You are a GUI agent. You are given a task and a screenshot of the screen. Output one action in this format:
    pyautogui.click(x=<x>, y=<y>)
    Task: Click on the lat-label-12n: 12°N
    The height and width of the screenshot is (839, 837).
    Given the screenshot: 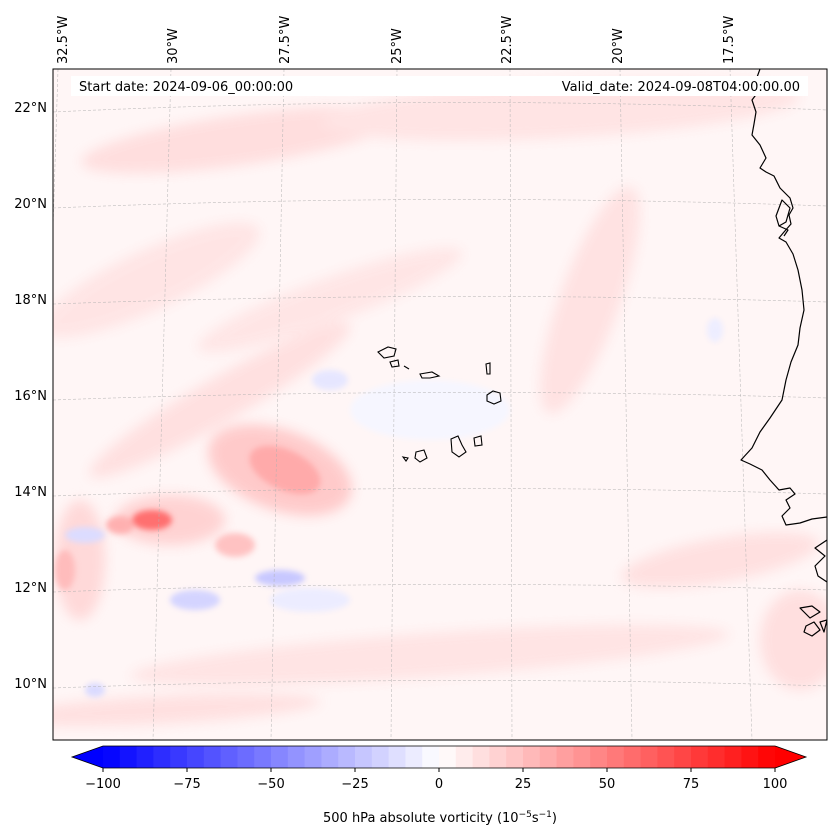 What is the action you would take?
    pyautogui.click(x=30, y=588)
    